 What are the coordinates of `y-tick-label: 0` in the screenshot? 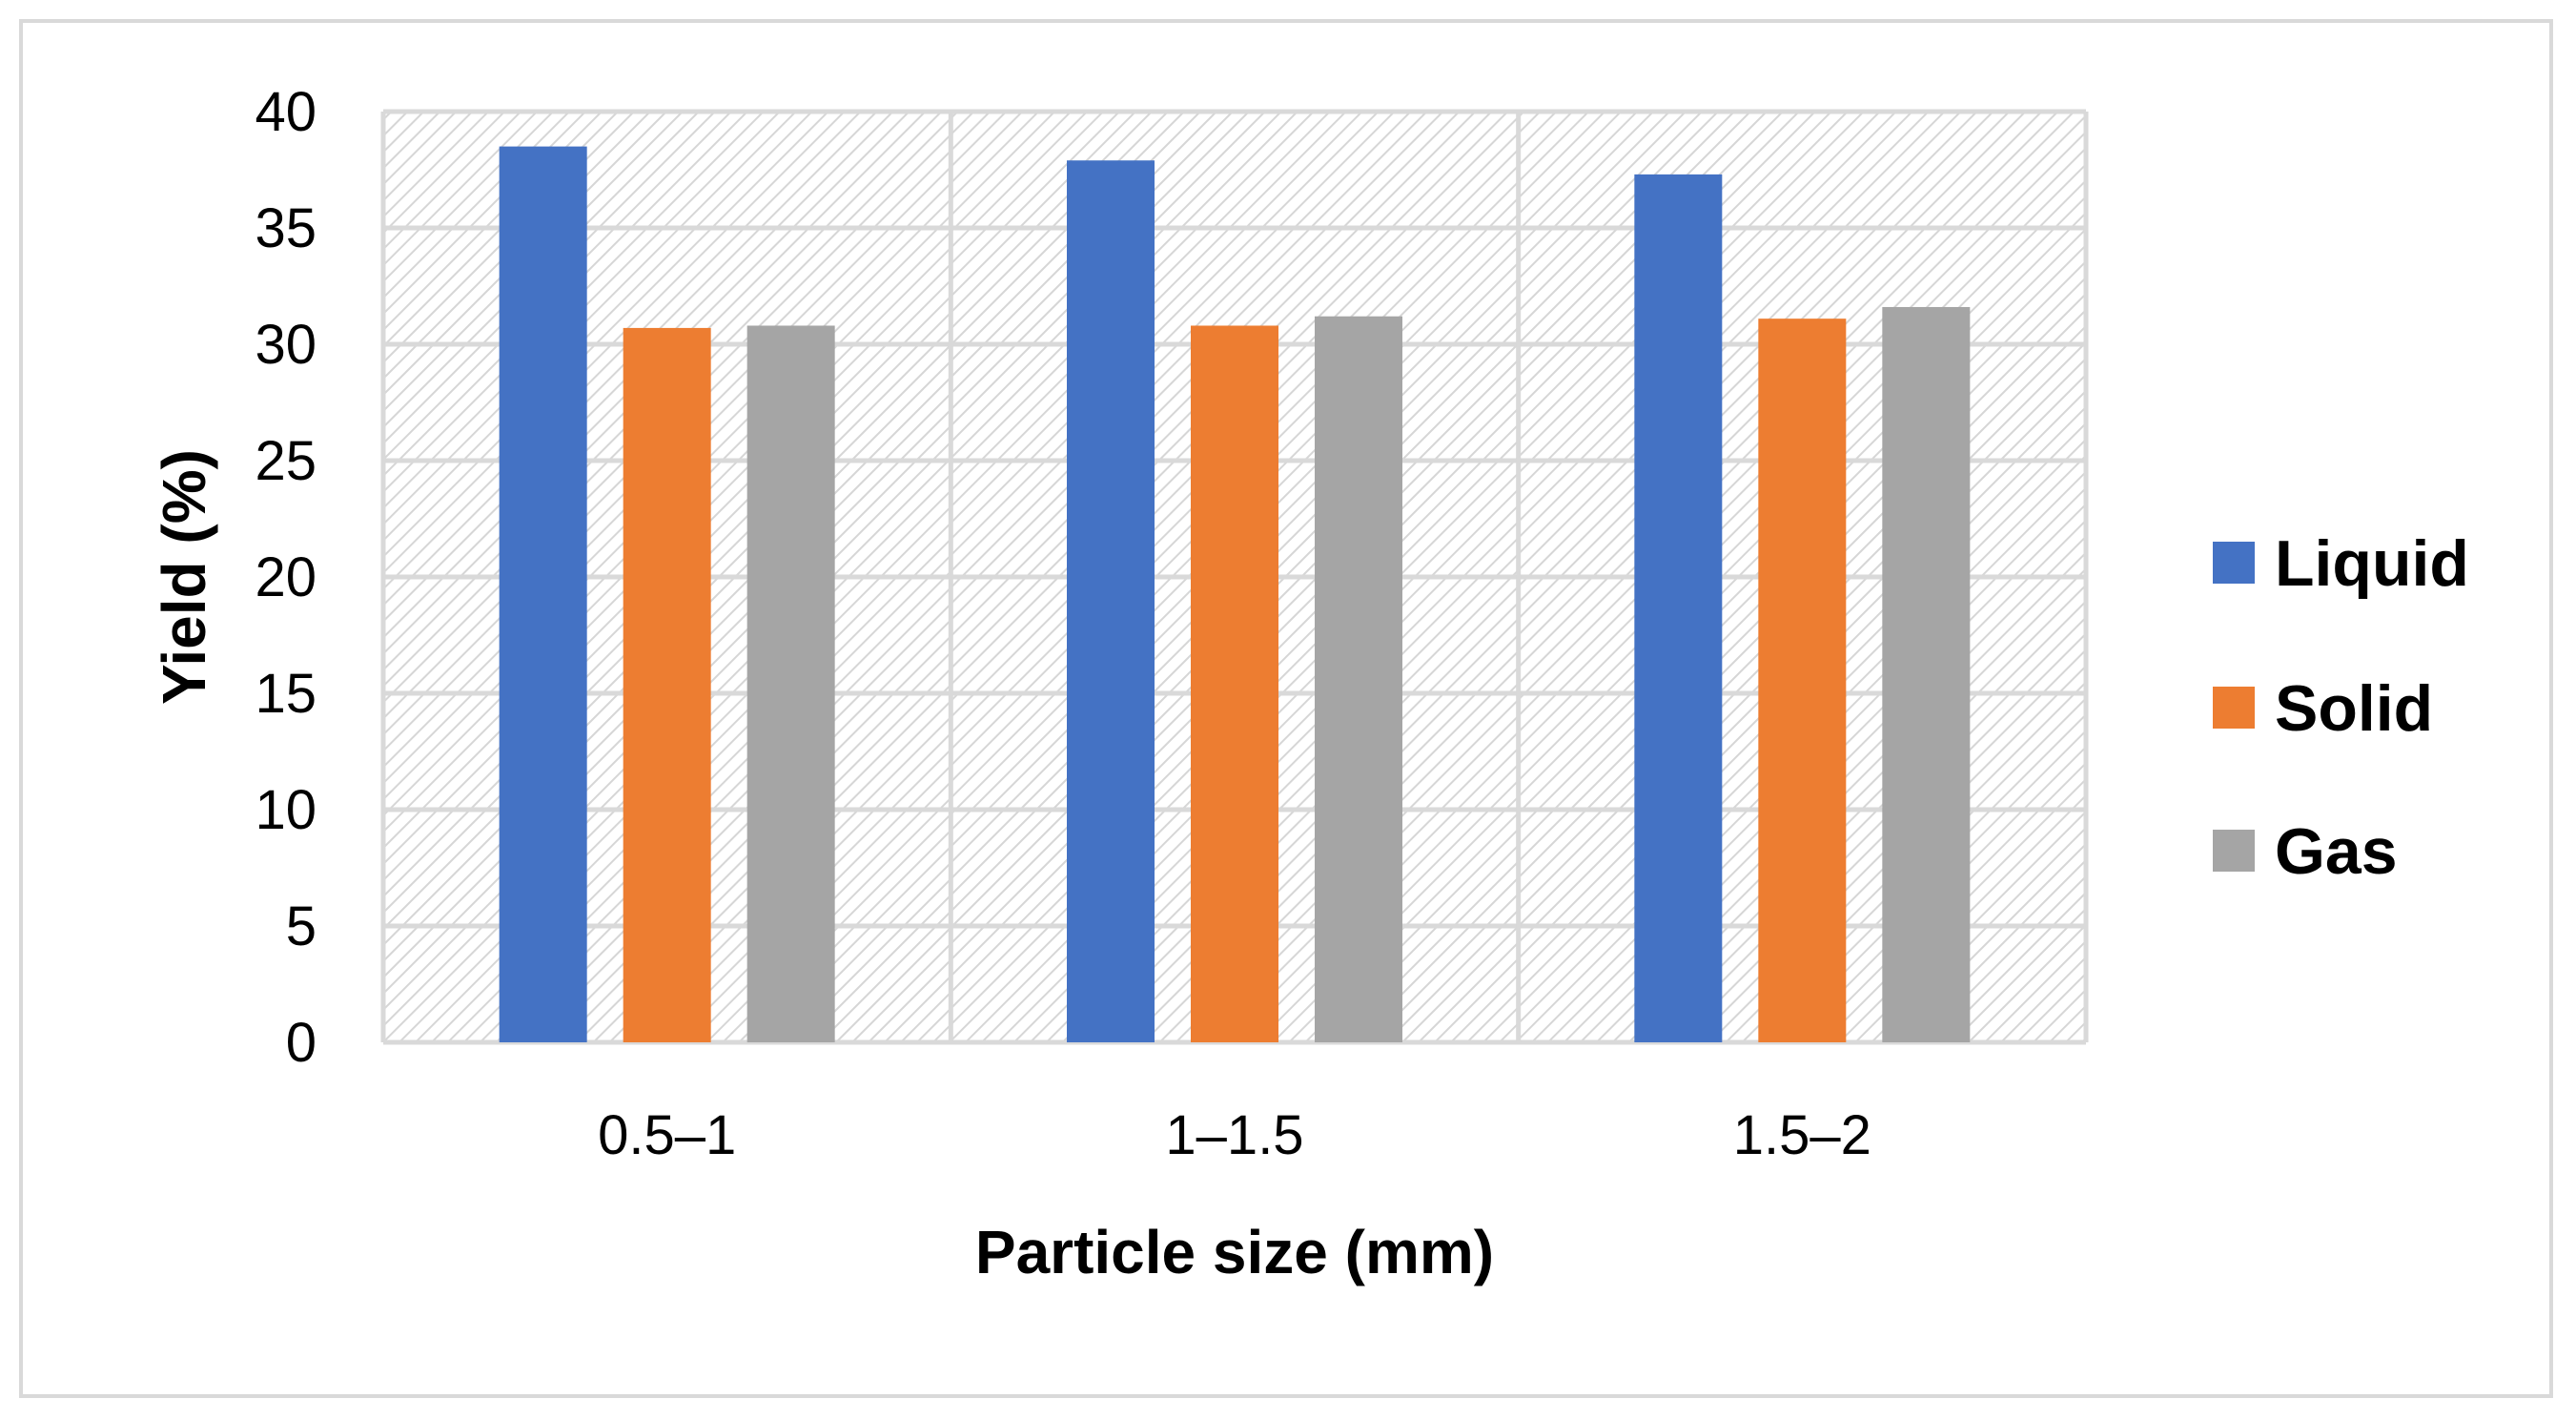 It's located at (301, 1043).